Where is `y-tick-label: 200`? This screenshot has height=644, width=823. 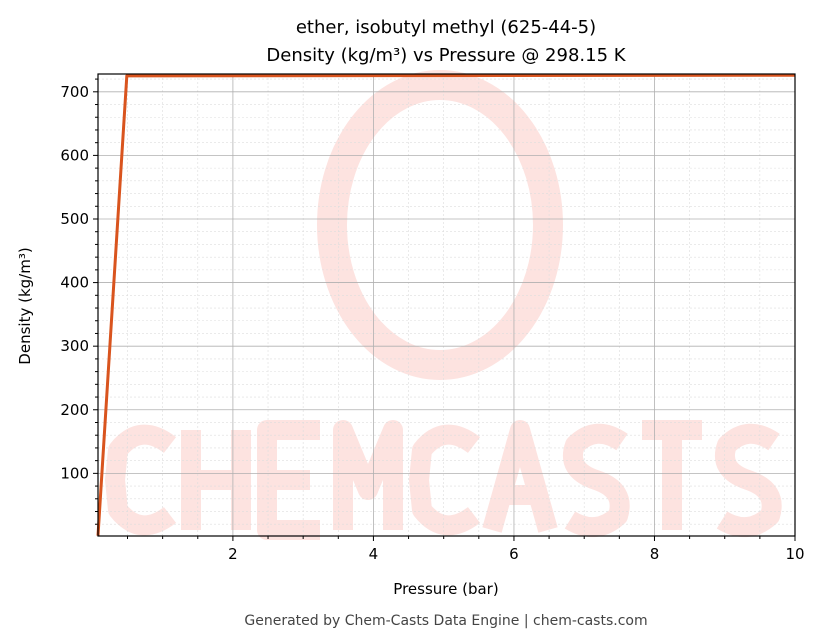 y-tick-label: 200 is located at coordinates (74, 410).